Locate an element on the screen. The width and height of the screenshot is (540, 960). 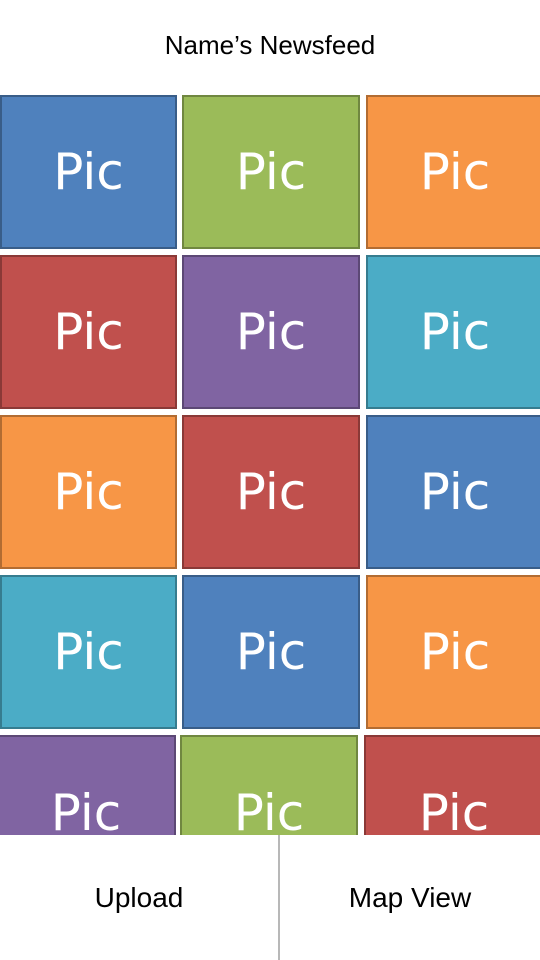
map-view-button: Map View is located at coordinates (410, 897).